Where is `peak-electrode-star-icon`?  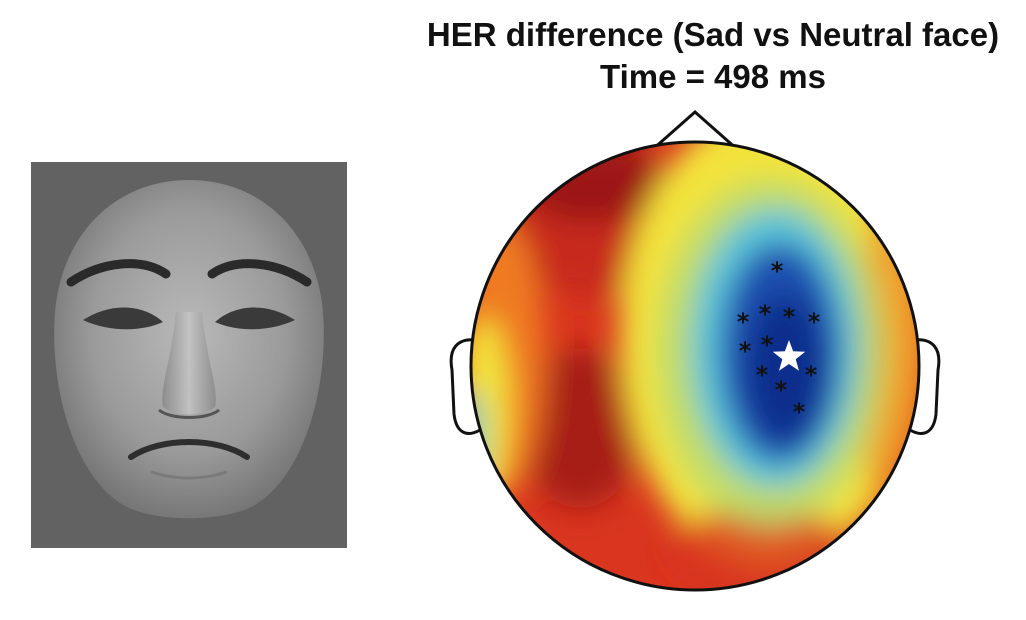
peak-electrode-star-icon is located at coordinates (789, 355).